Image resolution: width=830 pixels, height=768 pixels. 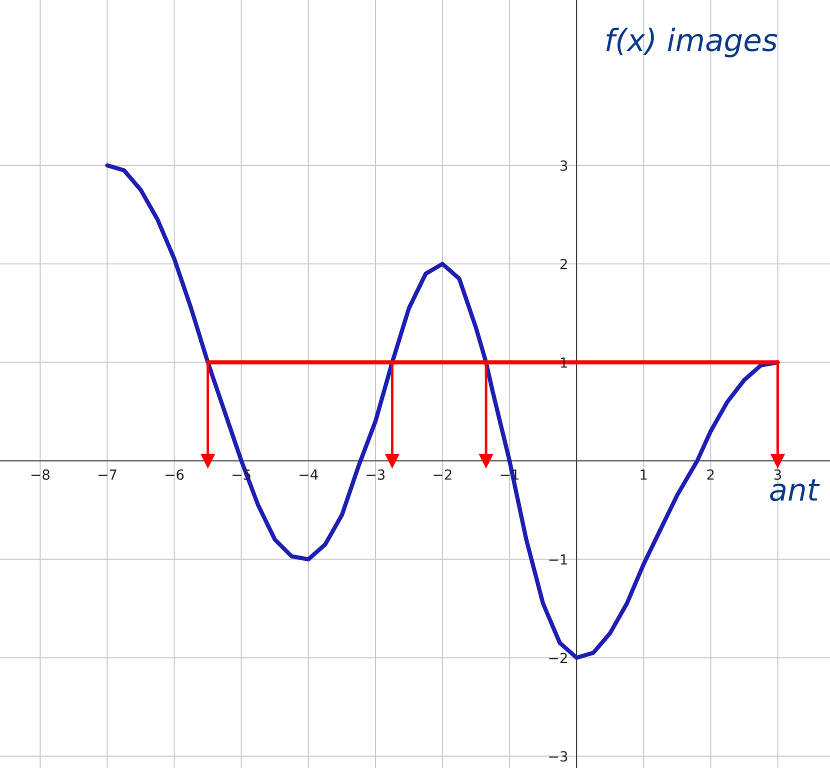 What do you see at coordinates (175, 474) in the screenshot?
I see `x-tick-label: −6` at bounding box center [175, 474].